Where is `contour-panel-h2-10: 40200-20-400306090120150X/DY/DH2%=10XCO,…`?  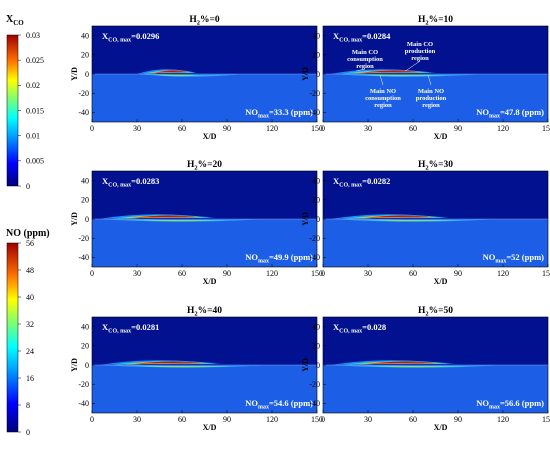 contour-panel-h2-10: 40200-20-400306090120150X/DY/DH2%=10XCO,… is located at coordinates (425, 78).